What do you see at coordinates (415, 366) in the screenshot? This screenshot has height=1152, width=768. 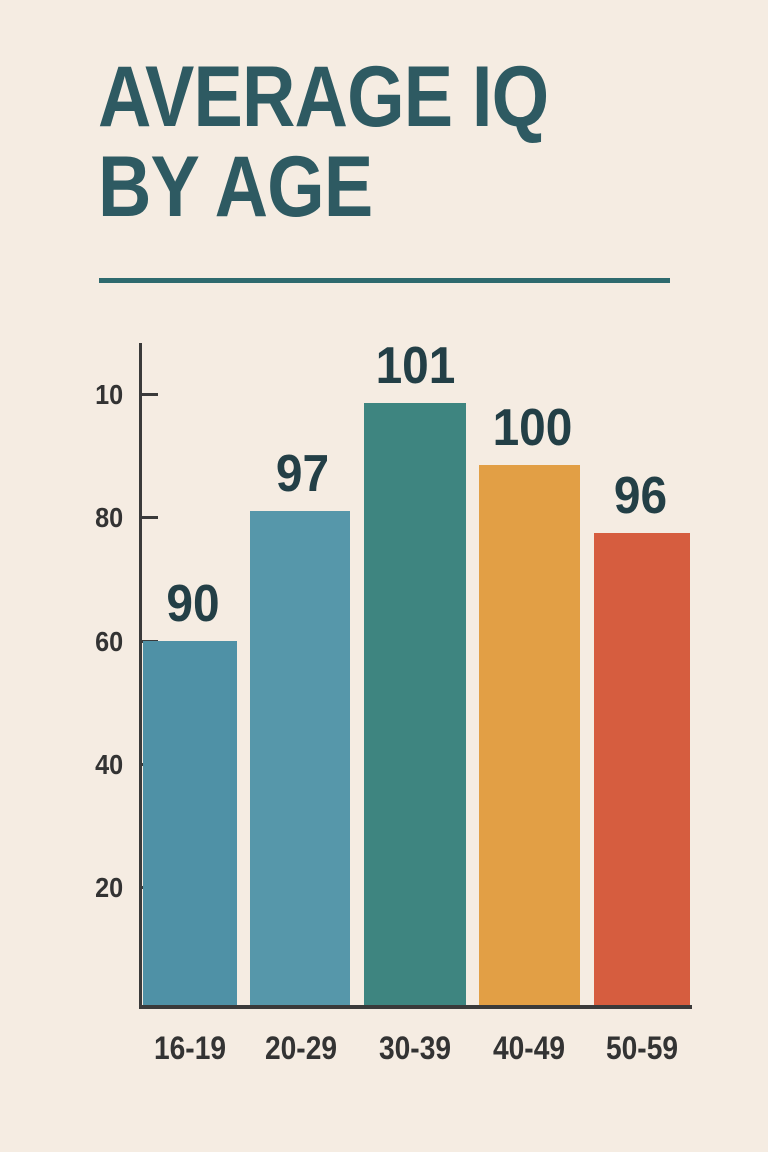 I see `bar-value-label: 101` at bounding box center [415, 366].